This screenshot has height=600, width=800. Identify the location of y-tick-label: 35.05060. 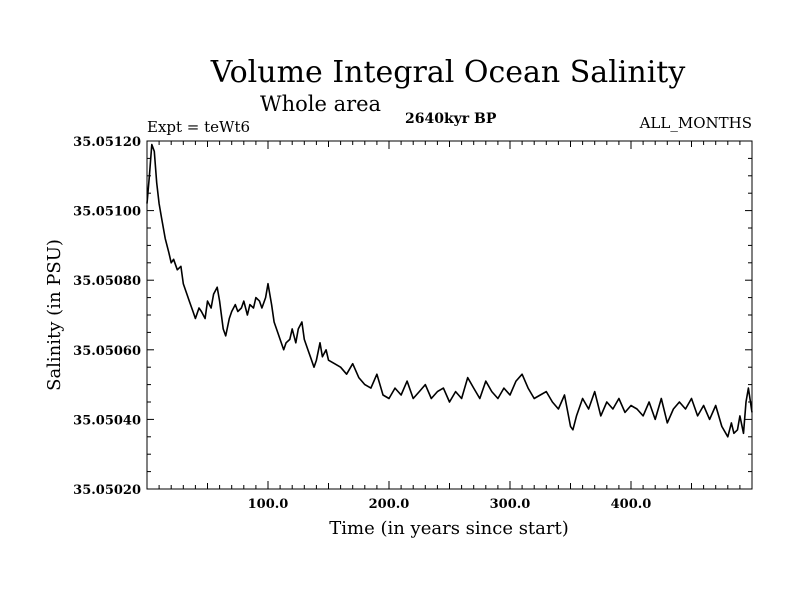
(107, 351).